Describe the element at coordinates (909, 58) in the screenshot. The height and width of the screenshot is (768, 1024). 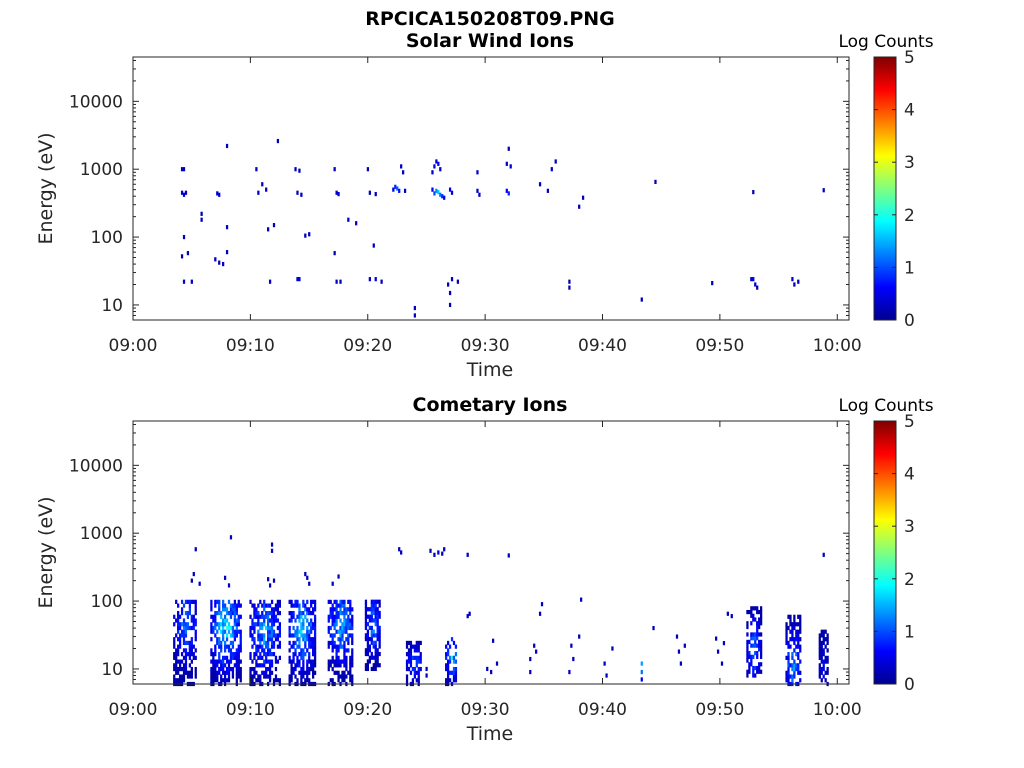
I see `colorbar-tick-label: 5` at that location.